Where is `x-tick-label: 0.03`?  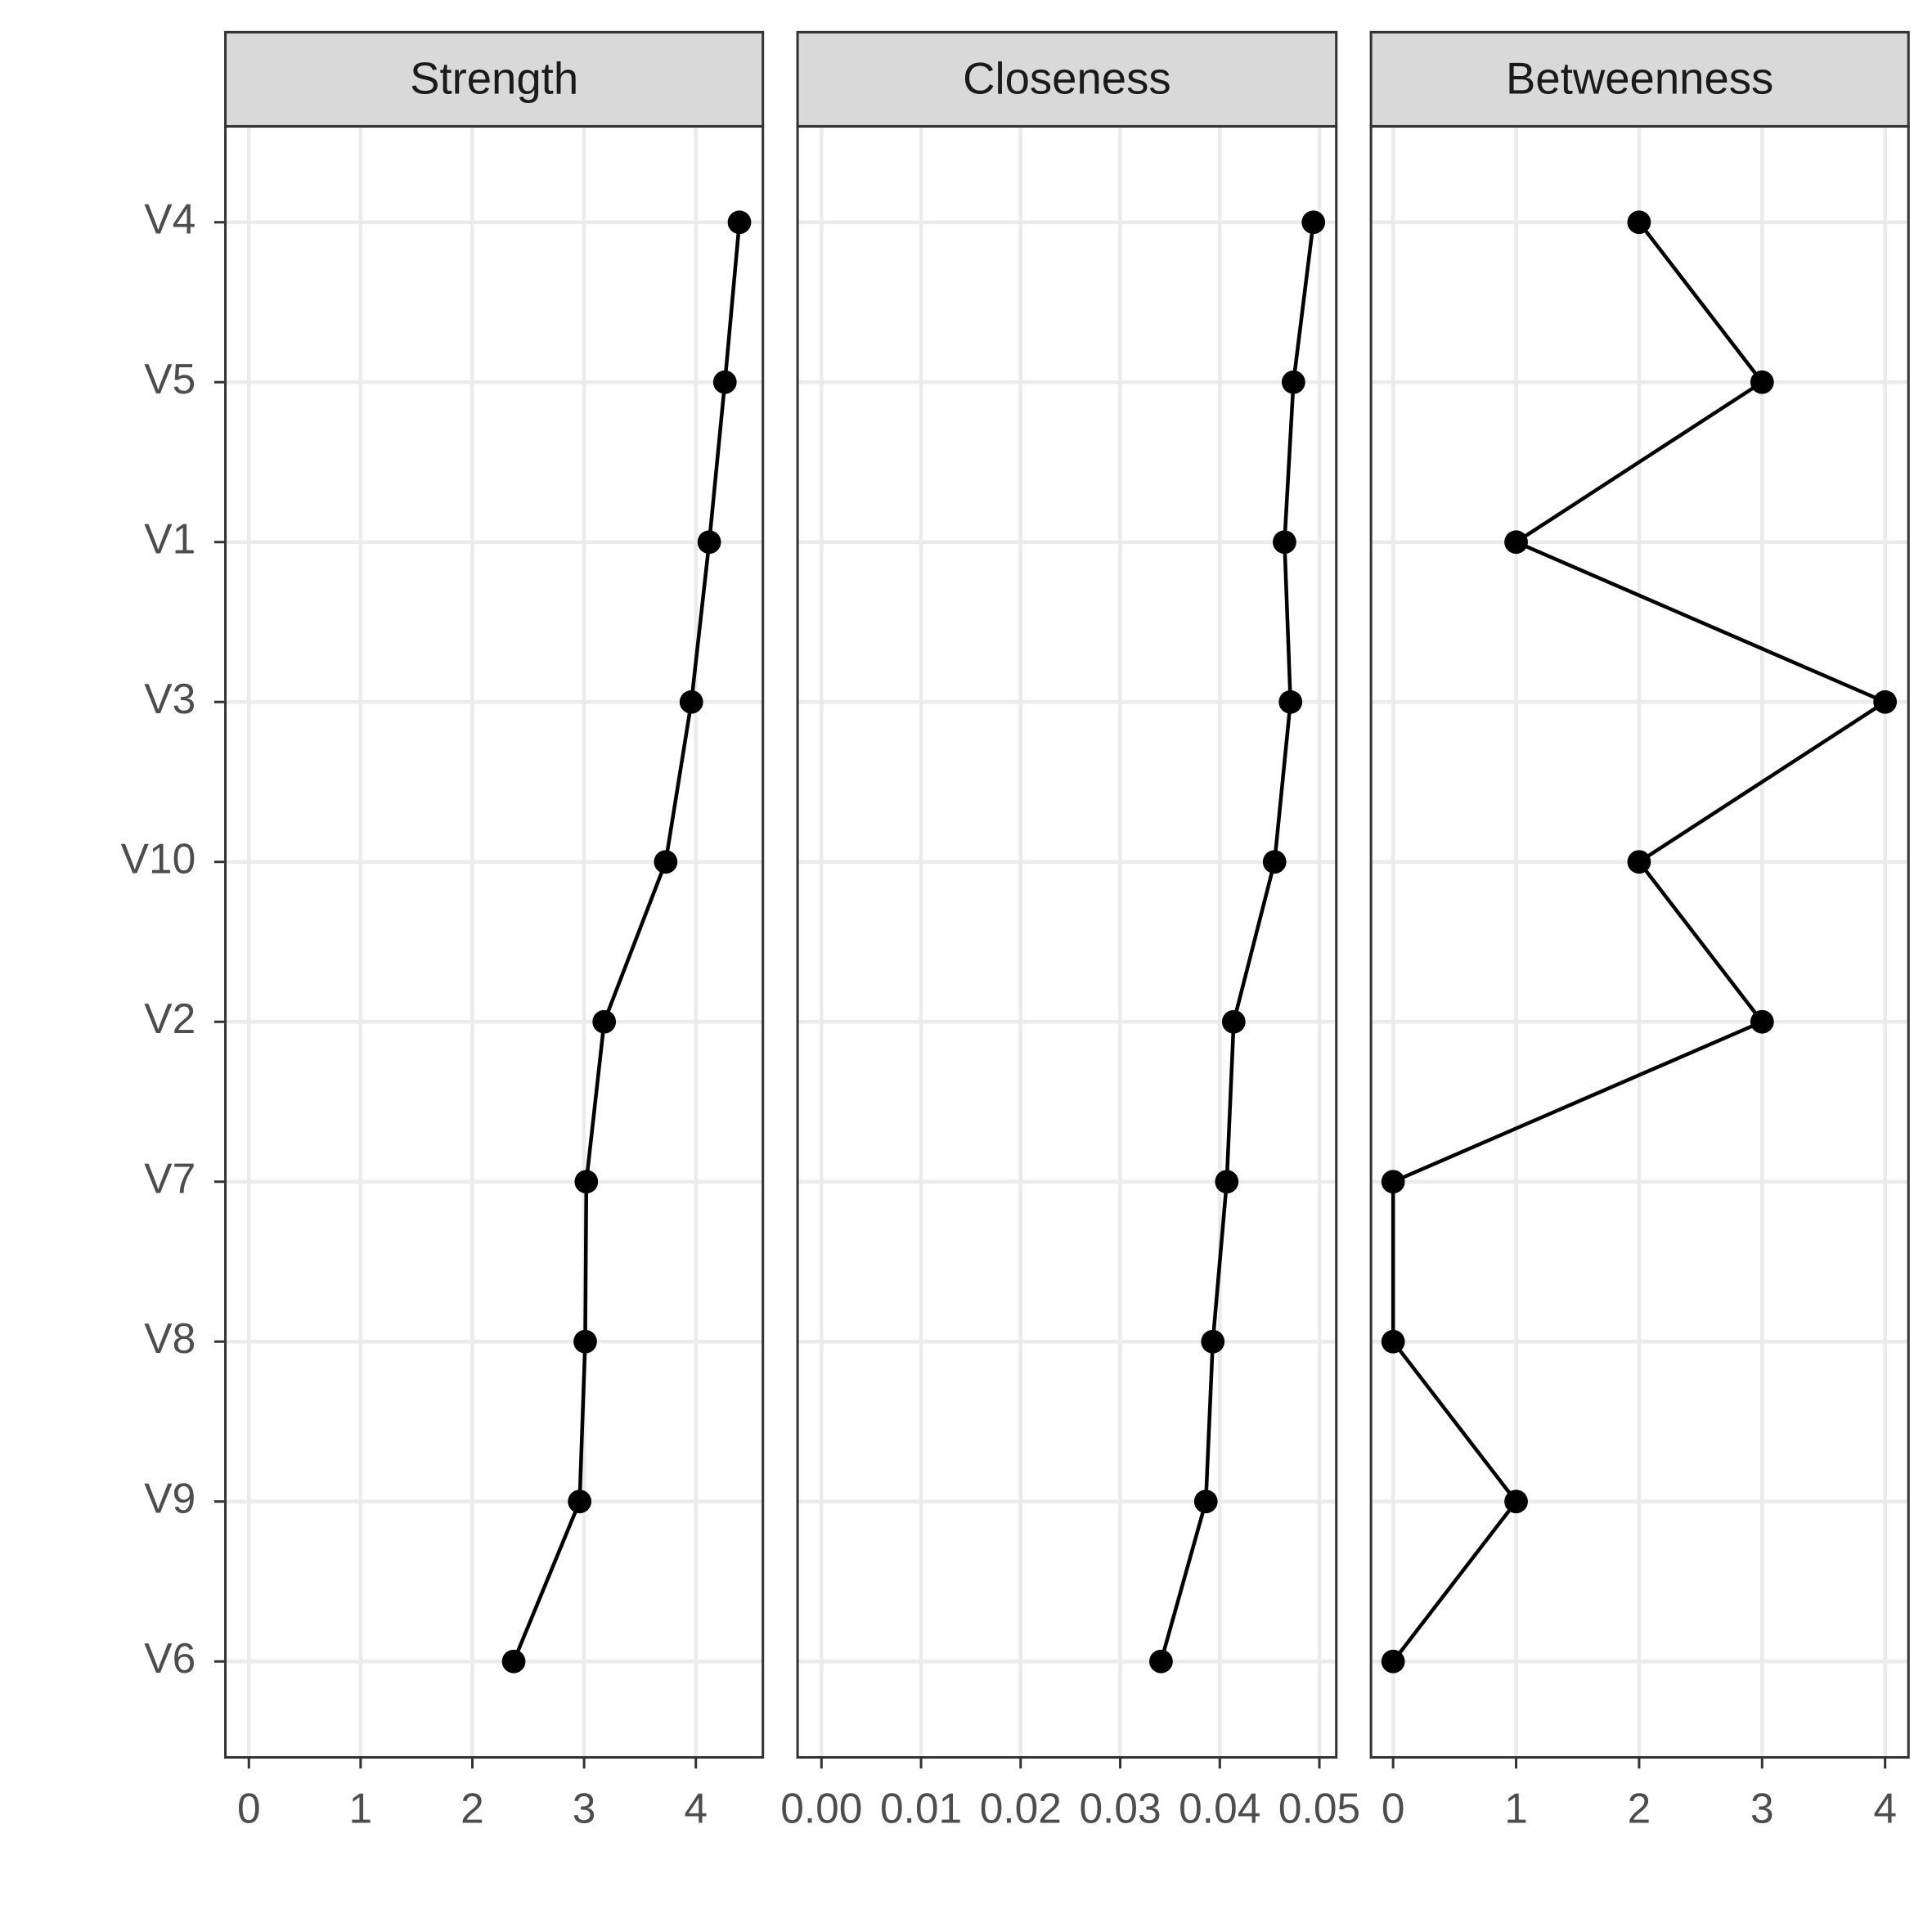
x-tick-label: 0.03 is located at coordinates (1120, 1808).